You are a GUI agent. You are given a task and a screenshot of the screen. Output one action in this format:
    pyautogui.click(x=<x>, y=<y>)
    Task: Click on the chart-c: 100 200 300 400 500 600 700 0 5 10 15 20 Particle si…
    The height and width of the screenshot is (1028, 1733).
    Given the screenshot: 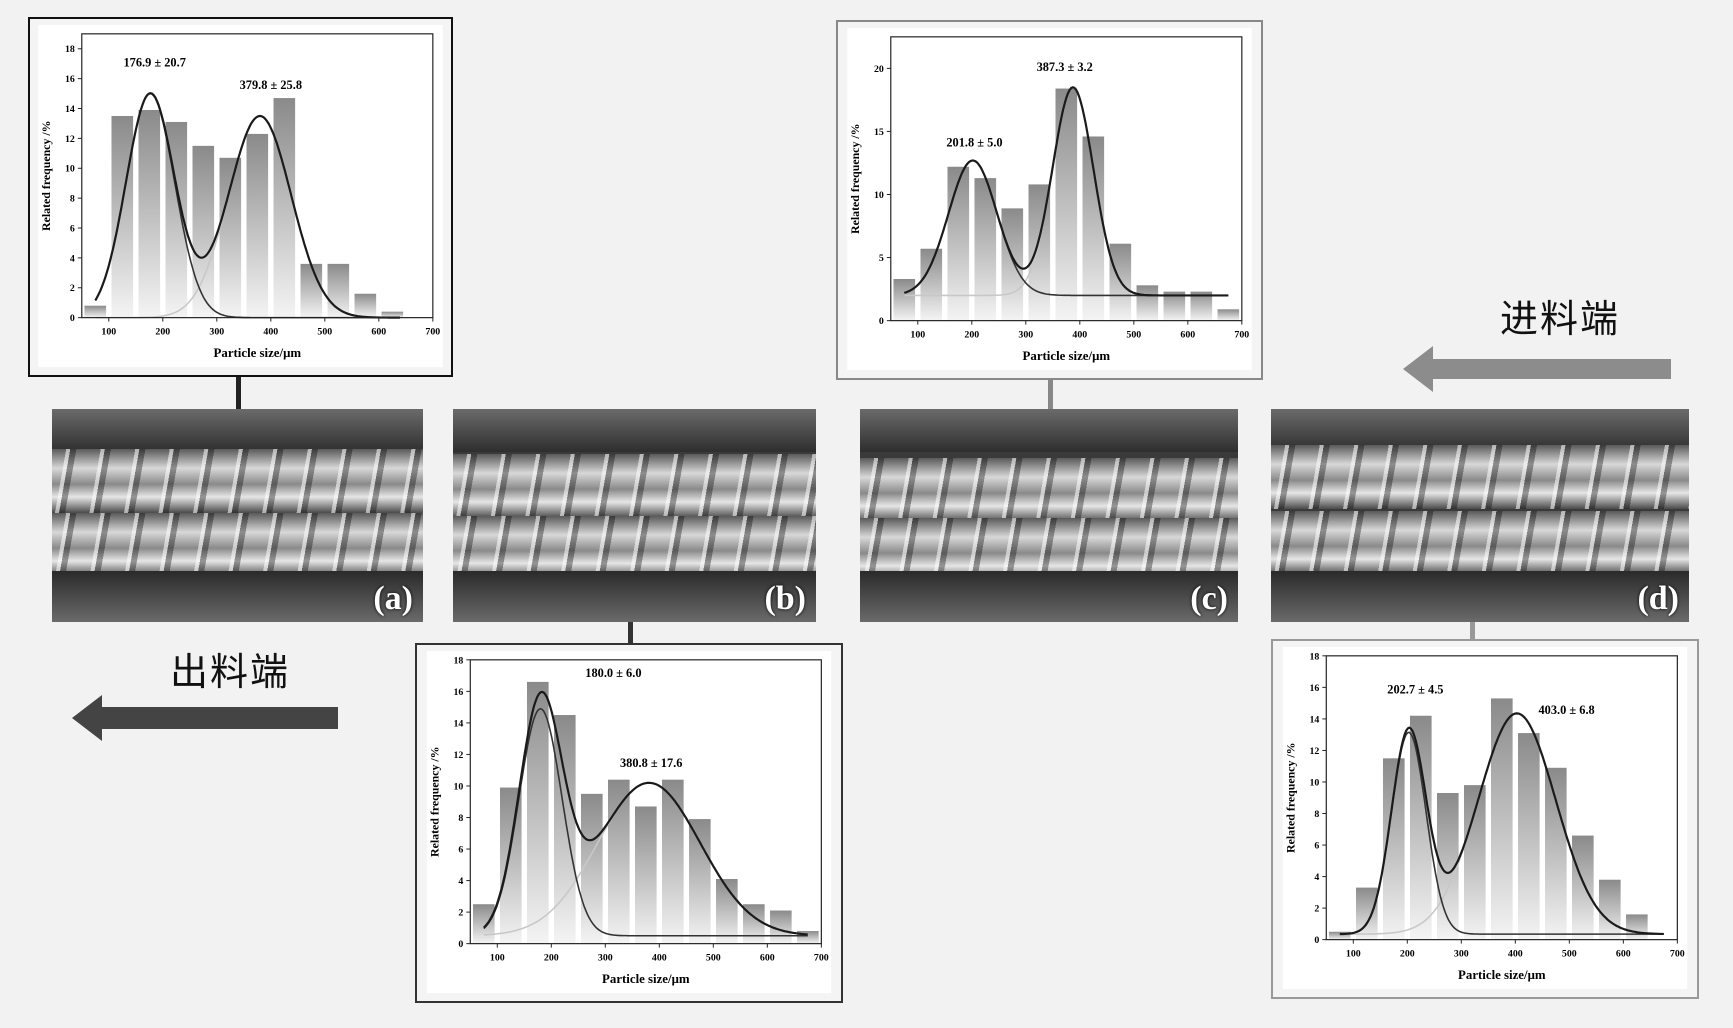 What is the action you would take?
    pyautogui.click(x=1049, y=199)
    